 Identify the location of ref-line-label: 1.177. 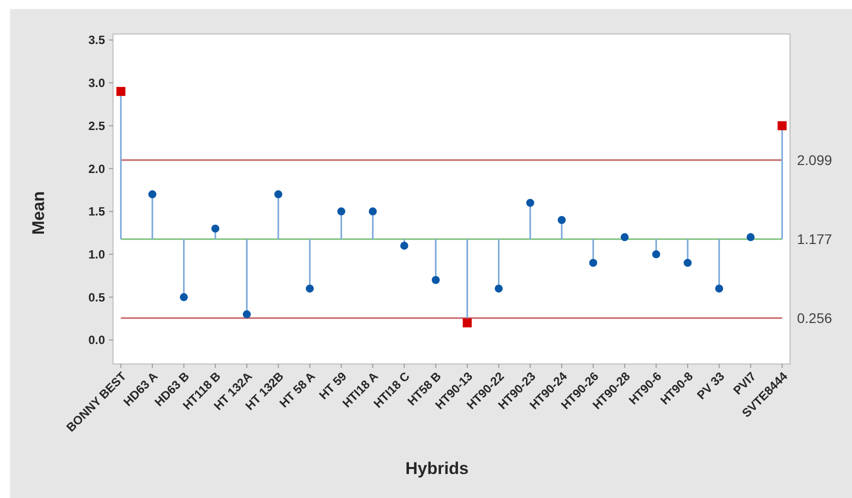
(814, 239).